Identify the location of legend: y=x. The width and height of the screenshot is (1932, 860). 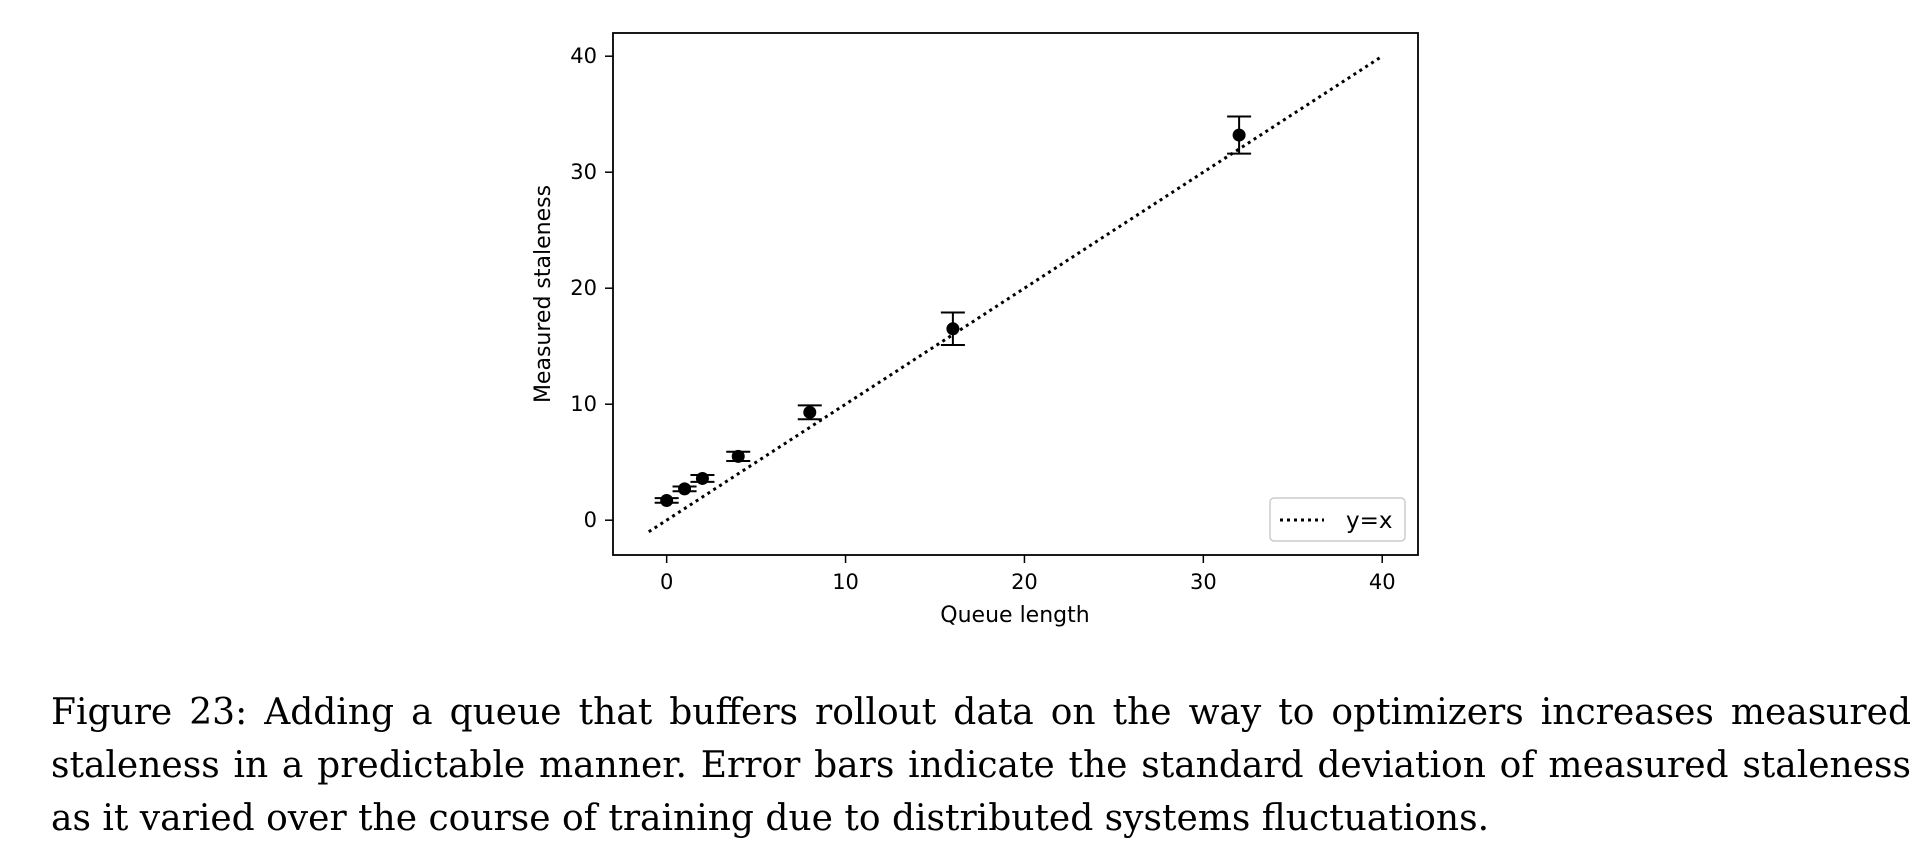
(1337, 519).